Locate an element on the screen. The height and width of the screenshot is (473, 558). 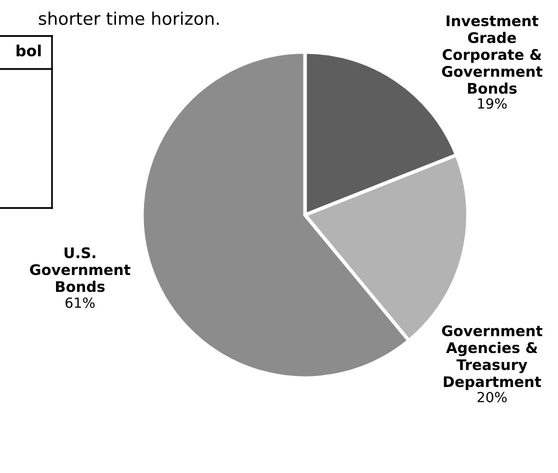
data-label: 20% is located at coordinates (492, 397).